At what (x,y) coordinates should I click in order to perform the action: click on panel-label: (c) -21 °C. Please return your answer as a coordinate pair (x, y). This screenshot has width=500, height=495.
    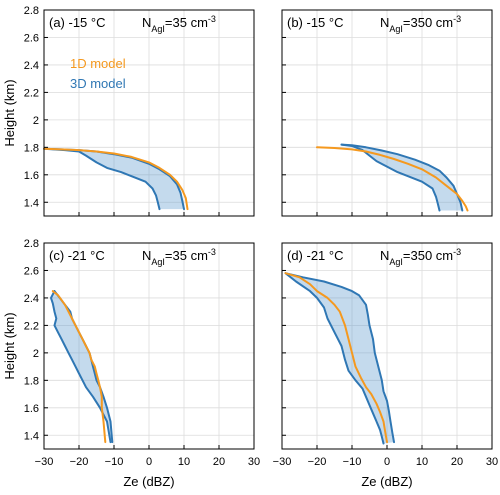
    Looking at the image, I should click on (77, 255).